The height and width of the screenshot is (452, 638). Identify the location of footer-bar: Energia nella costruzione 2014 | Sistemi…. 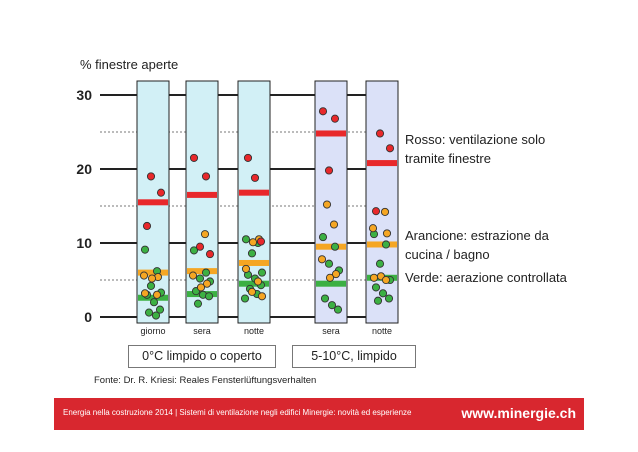
(319, 414).